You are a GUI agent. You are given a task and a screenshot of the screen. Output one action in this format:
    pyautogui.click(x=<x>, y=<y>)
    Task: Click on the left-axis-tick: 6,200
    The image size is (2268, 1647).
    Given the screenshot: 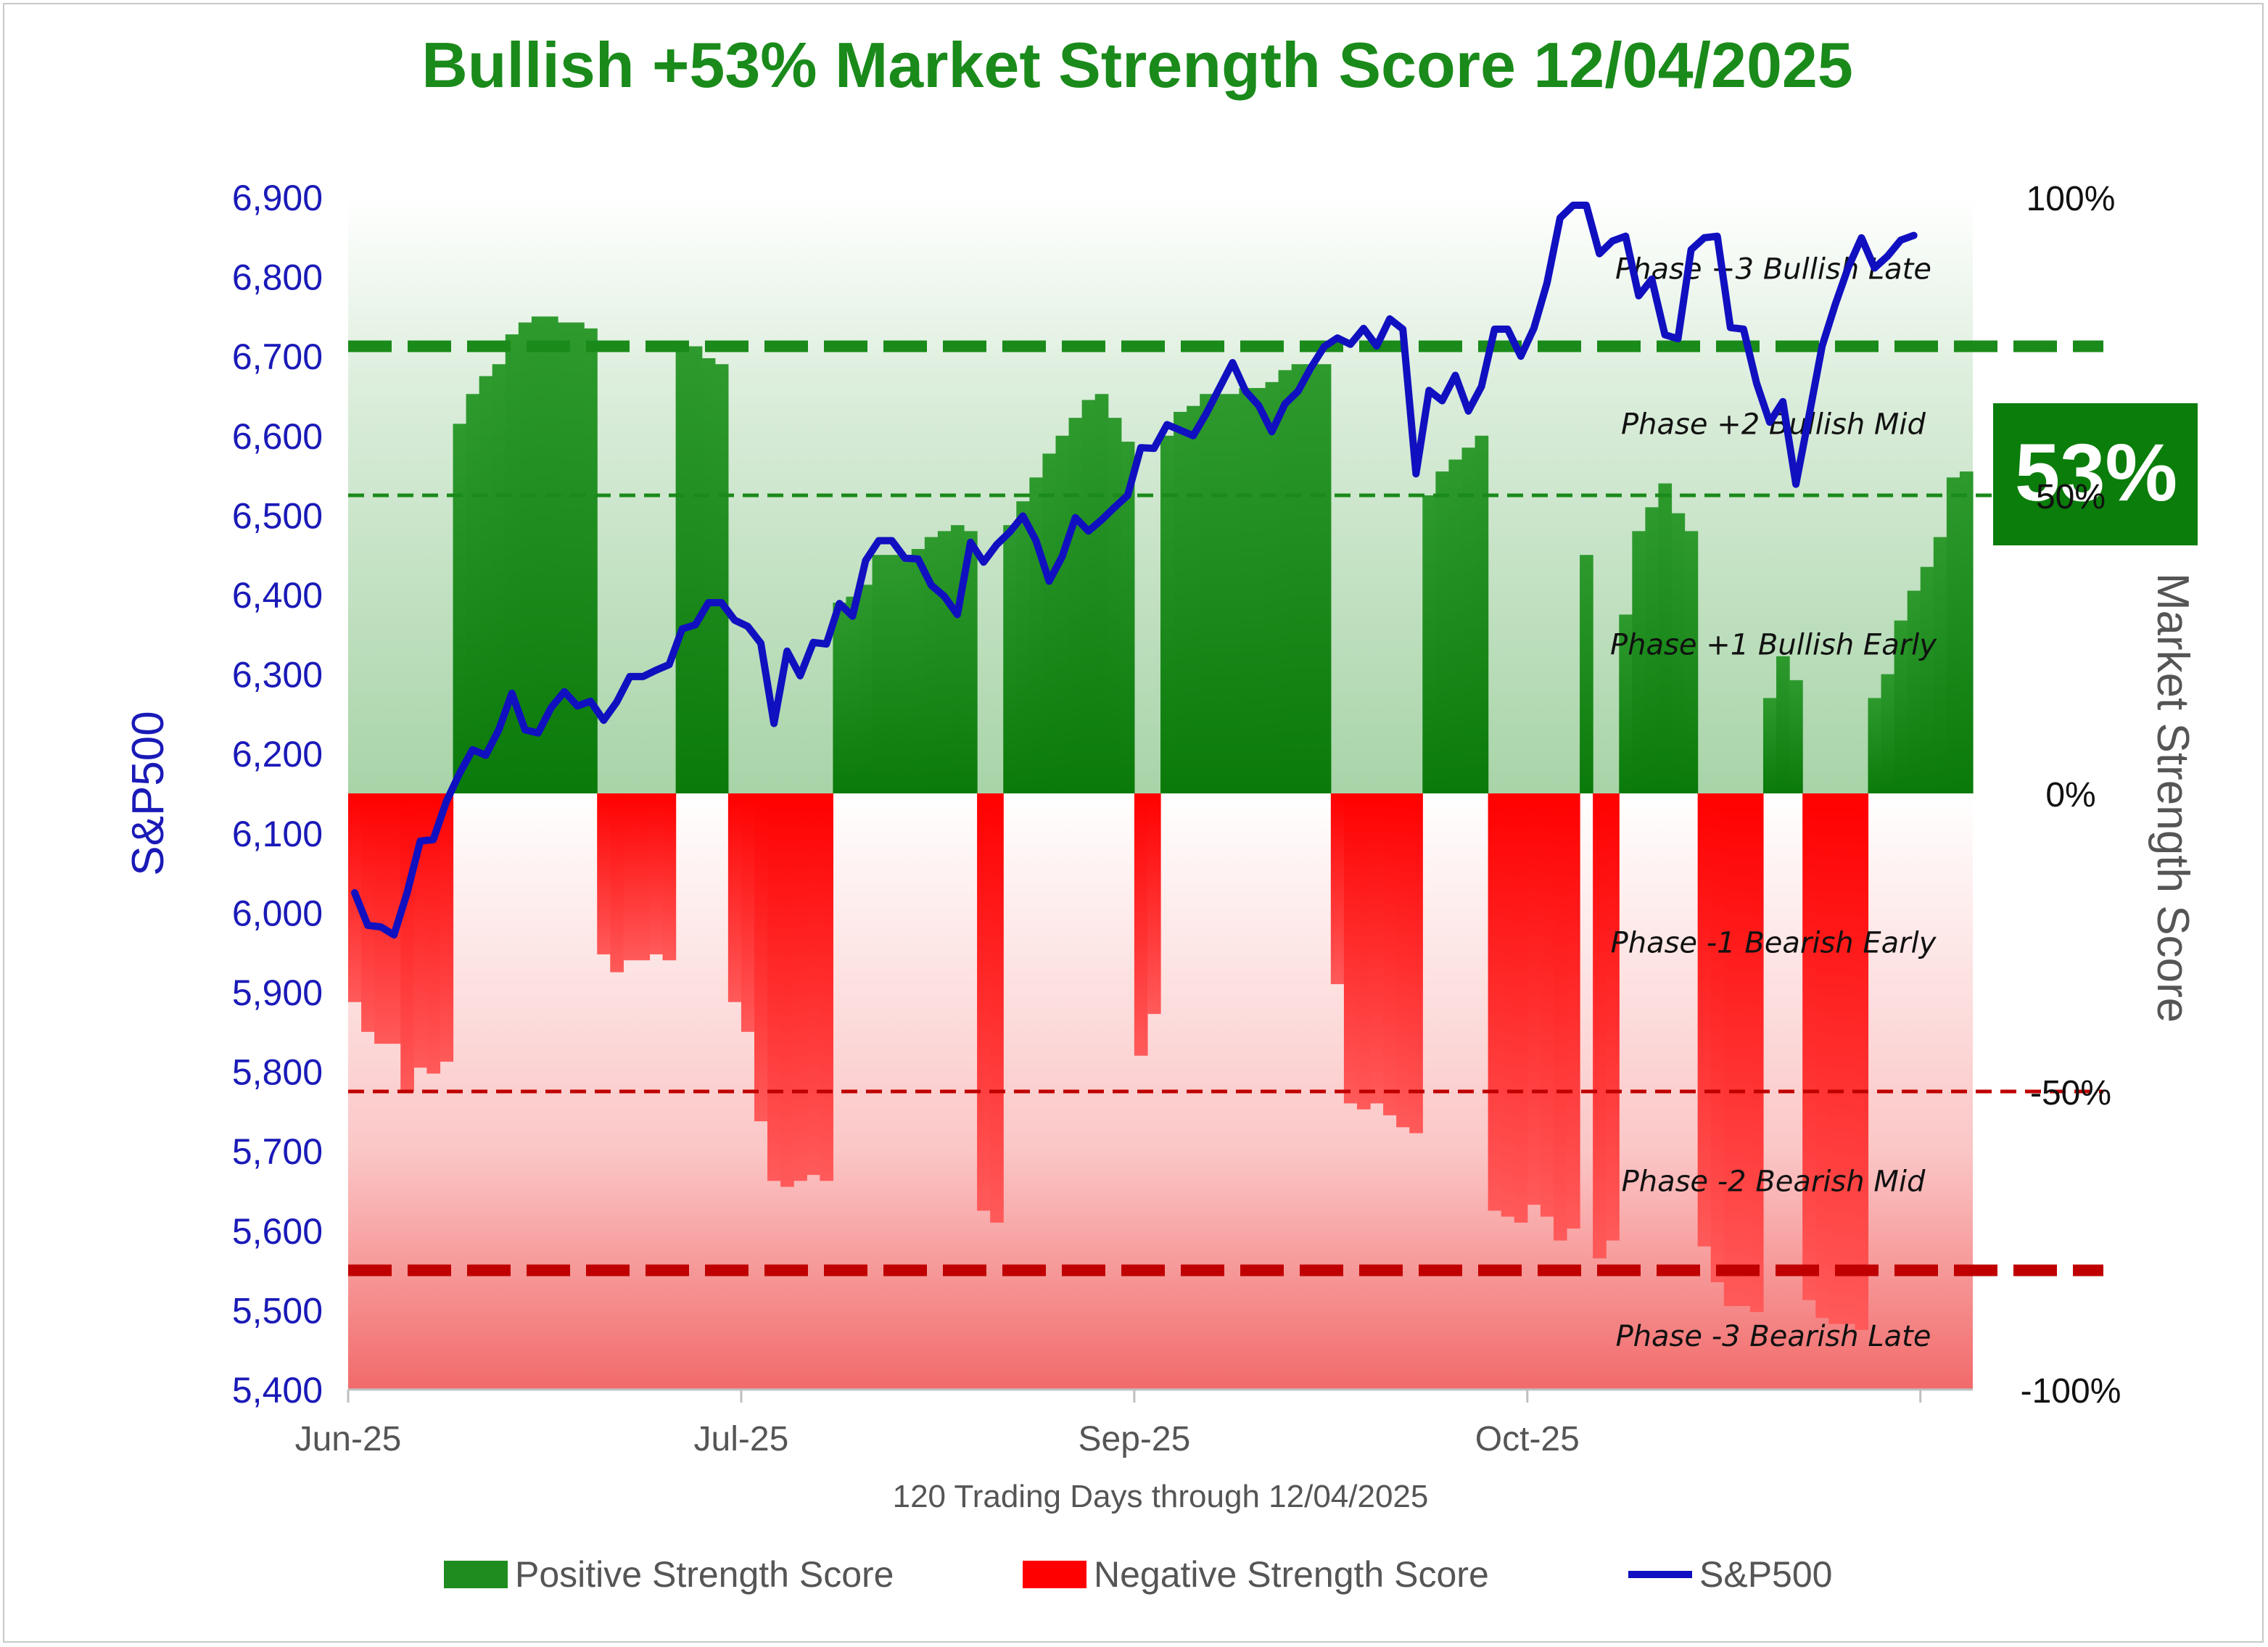 What is the action you would take?
    pyautogui.click(x=277, y=754)
    